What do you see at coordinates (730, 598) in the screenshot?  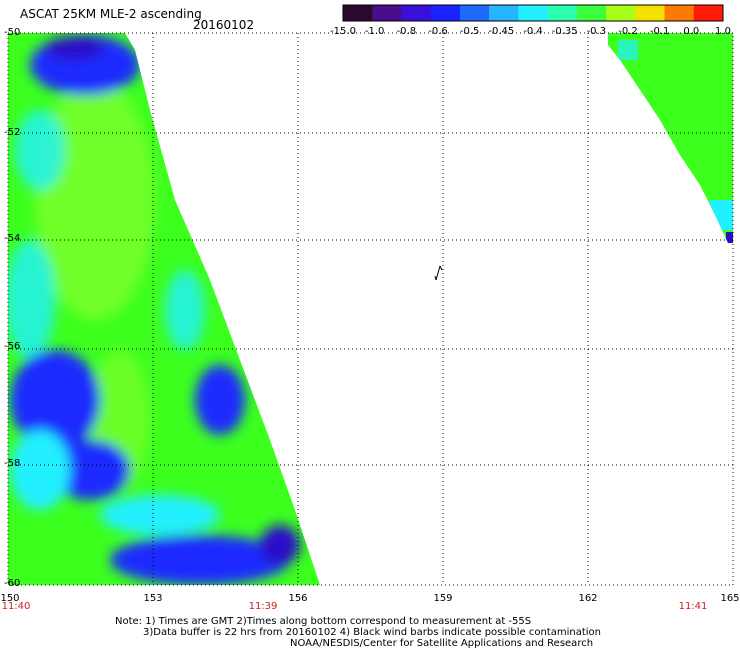 I see `lon-label: 165` at bounding box center [730, 598].